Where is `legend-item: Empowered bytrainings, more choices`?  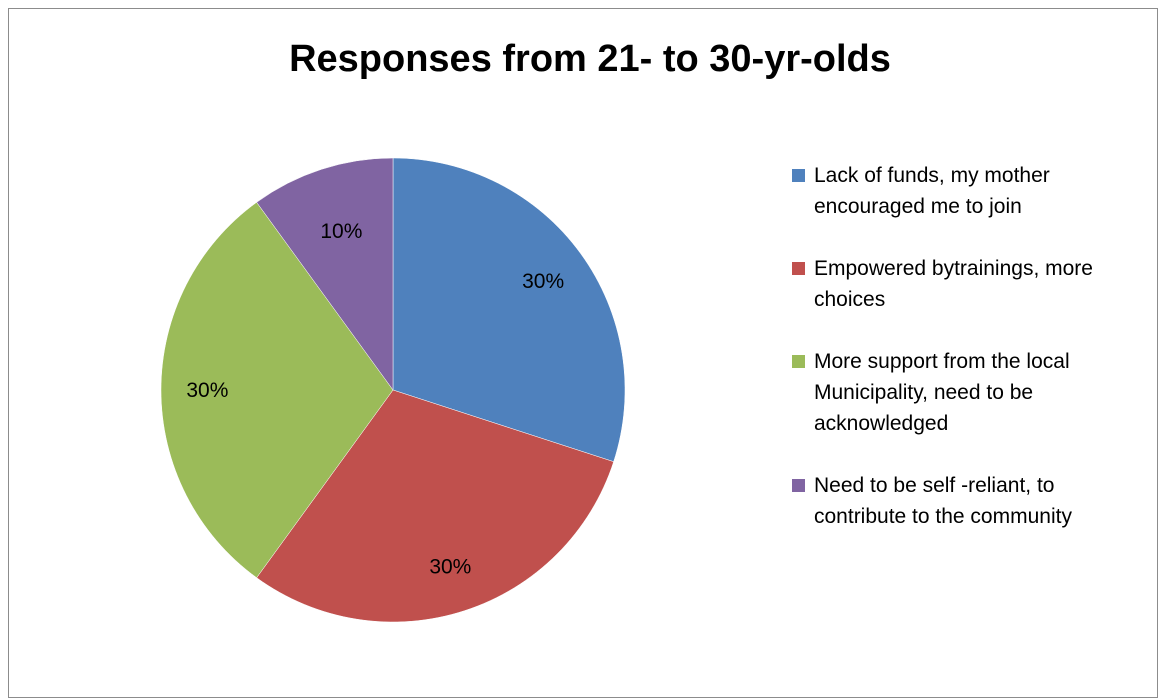 legend-item: Empowered bytrainings, more choices is located at coordinates (972, 299).